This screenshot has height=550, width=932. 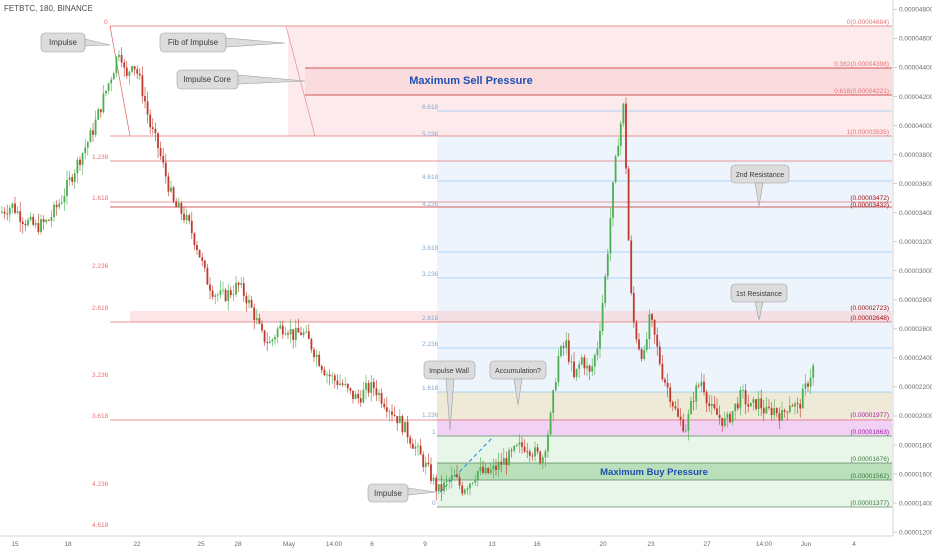 What do you see at coordinates (471, 81) in the screenshot?
I see `sell-pressure-title: Maximum Sell Pressure` at bounding box center [471, 81].